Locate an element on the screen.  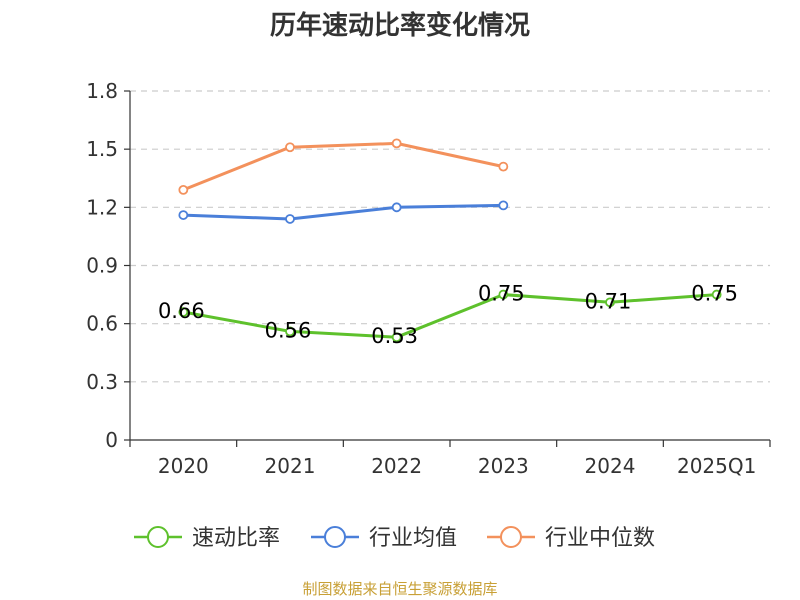
x-tick-label: 2023 is located at coordinates (503, 466).